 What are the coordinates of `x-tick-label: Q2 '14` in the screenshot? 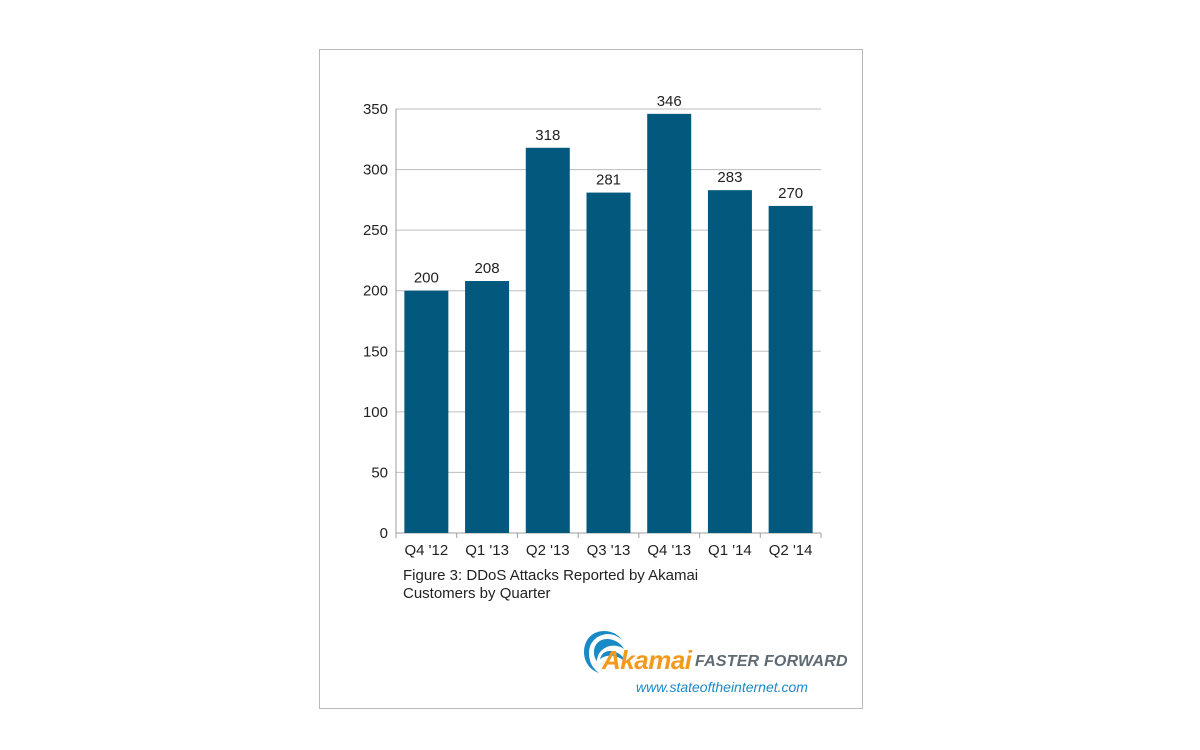 It's located at (791, 550).